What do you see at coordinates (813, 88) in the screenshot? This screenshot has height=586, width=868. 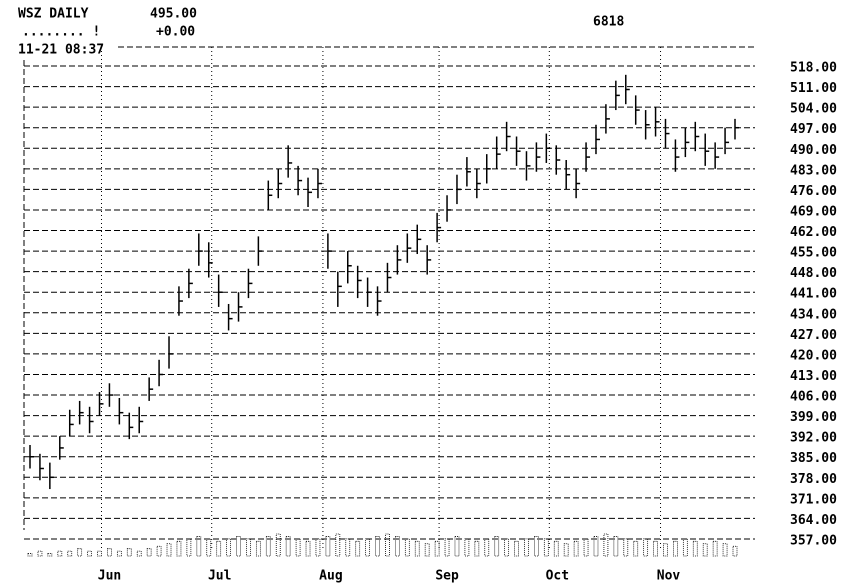 I see `y-tick-label: 511.00` at bounding box center [813, 88].